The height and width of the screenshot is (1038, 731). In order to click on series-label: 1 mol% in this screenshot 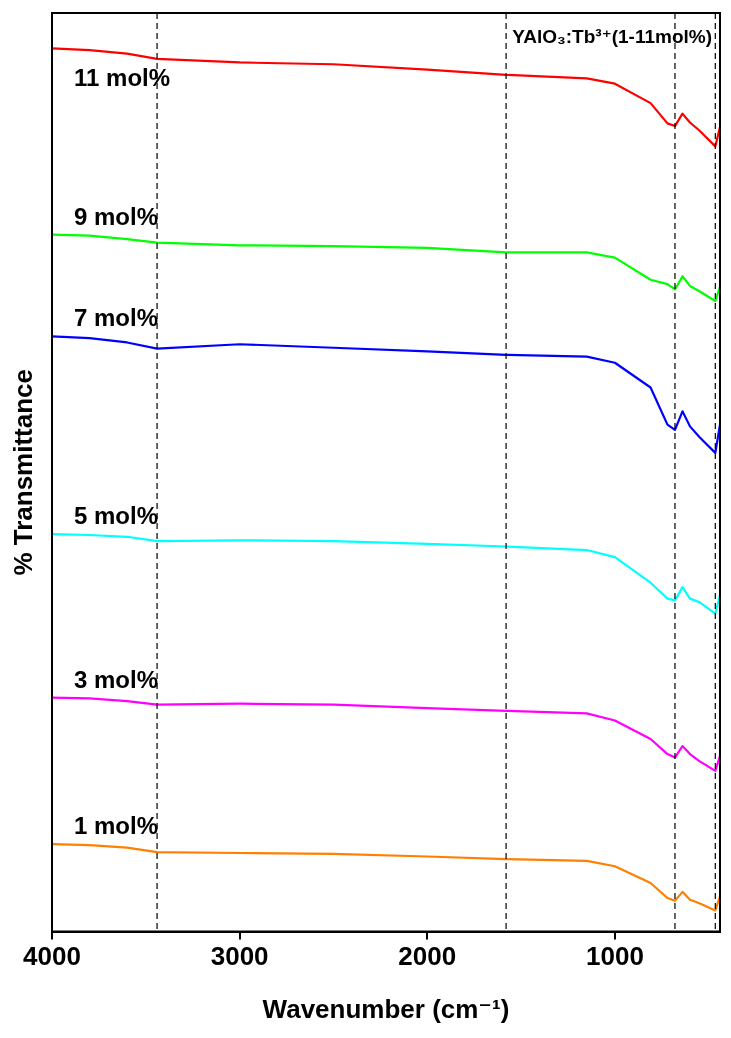, I will do `click(116, 826)`.